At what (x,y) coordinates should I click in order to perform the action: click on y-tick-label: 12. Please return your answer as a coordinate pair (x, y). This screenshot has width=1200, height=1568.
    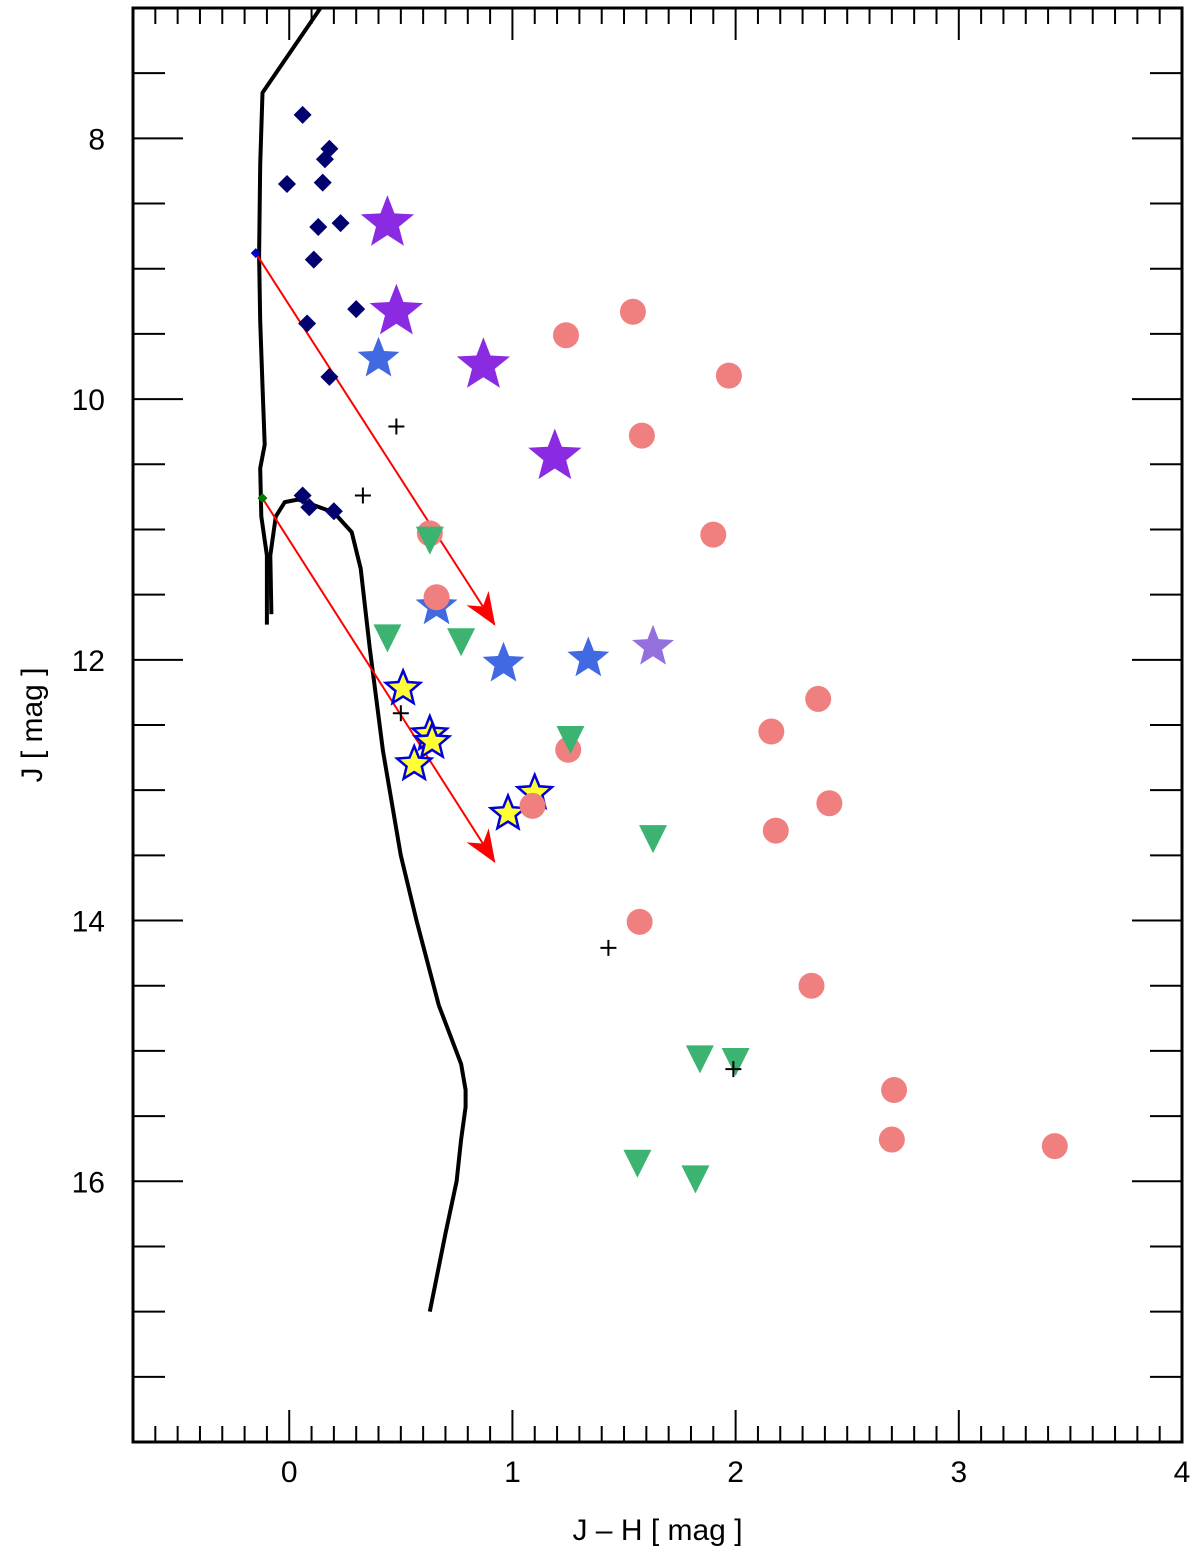
    Looking at the image, I should click on (88, 661).